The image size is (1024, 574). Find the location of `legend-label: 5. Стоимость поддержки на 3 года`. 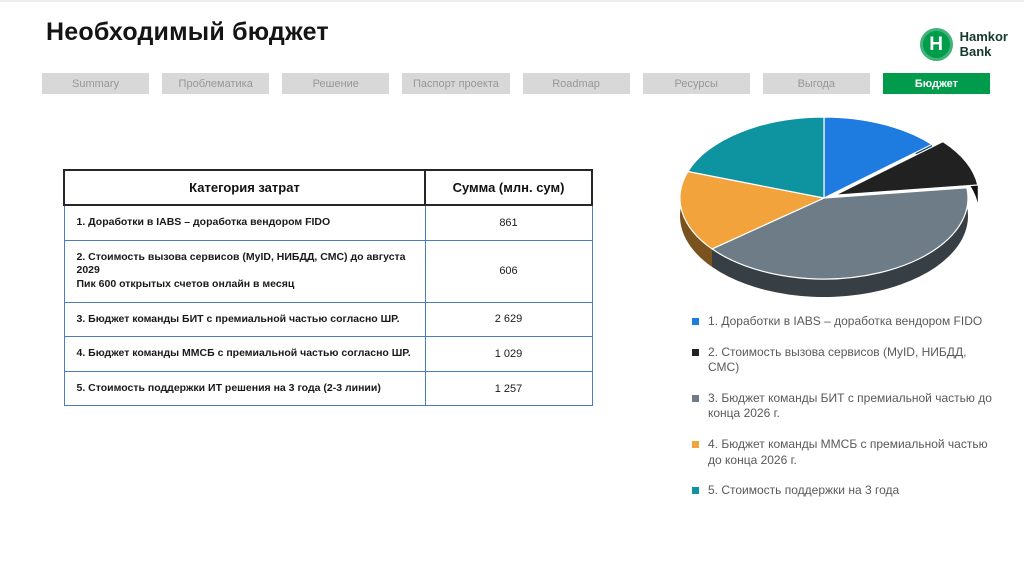

legend-label: 5. Стоимость поддержки на 3 года is located at coordinates (804, 490).